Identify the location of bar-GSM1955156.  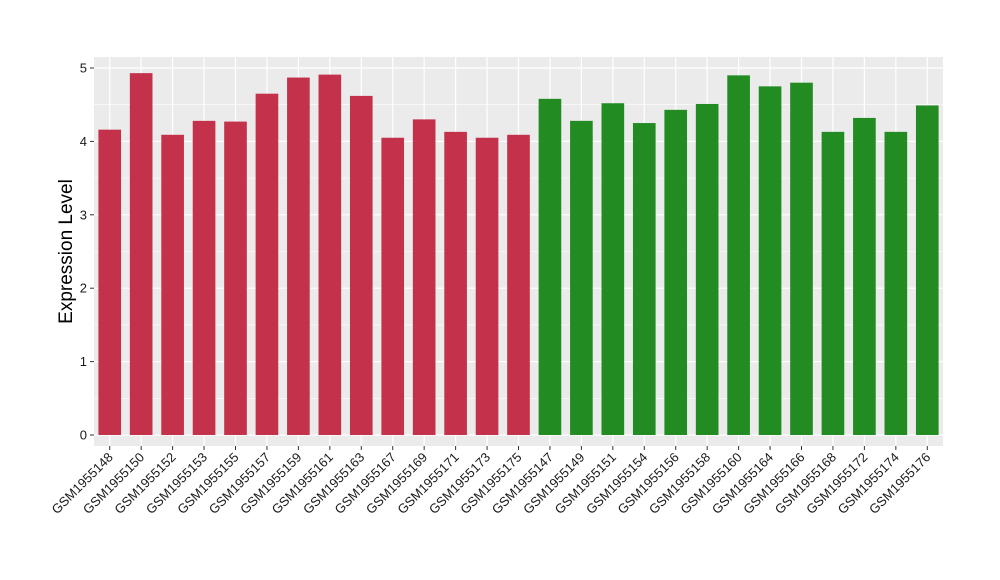
(676, 272).